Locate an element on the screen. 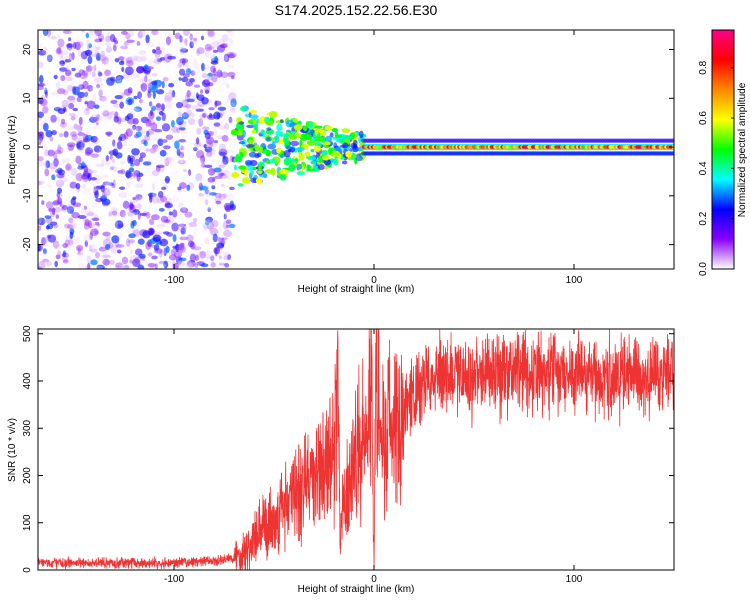  snr-xtick-label: -100 is located at coordinates (174, 579).